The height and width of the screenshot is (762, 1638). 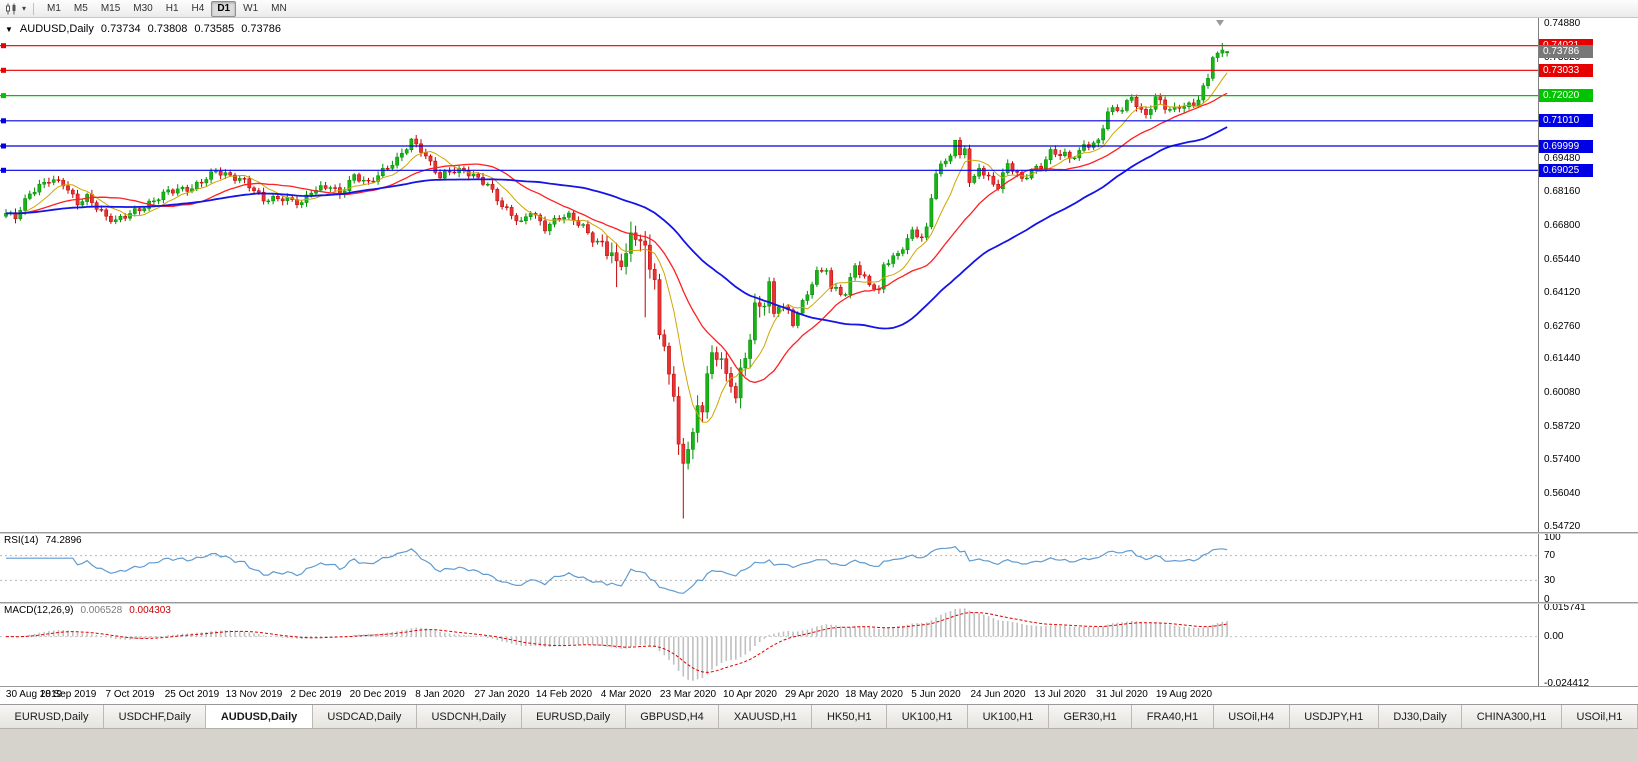 I want to click on timeframe-toolbar: ▾ M1 M5 M15 M30 H1 H4 D1 W1 MN, so click(x=819, y=9).